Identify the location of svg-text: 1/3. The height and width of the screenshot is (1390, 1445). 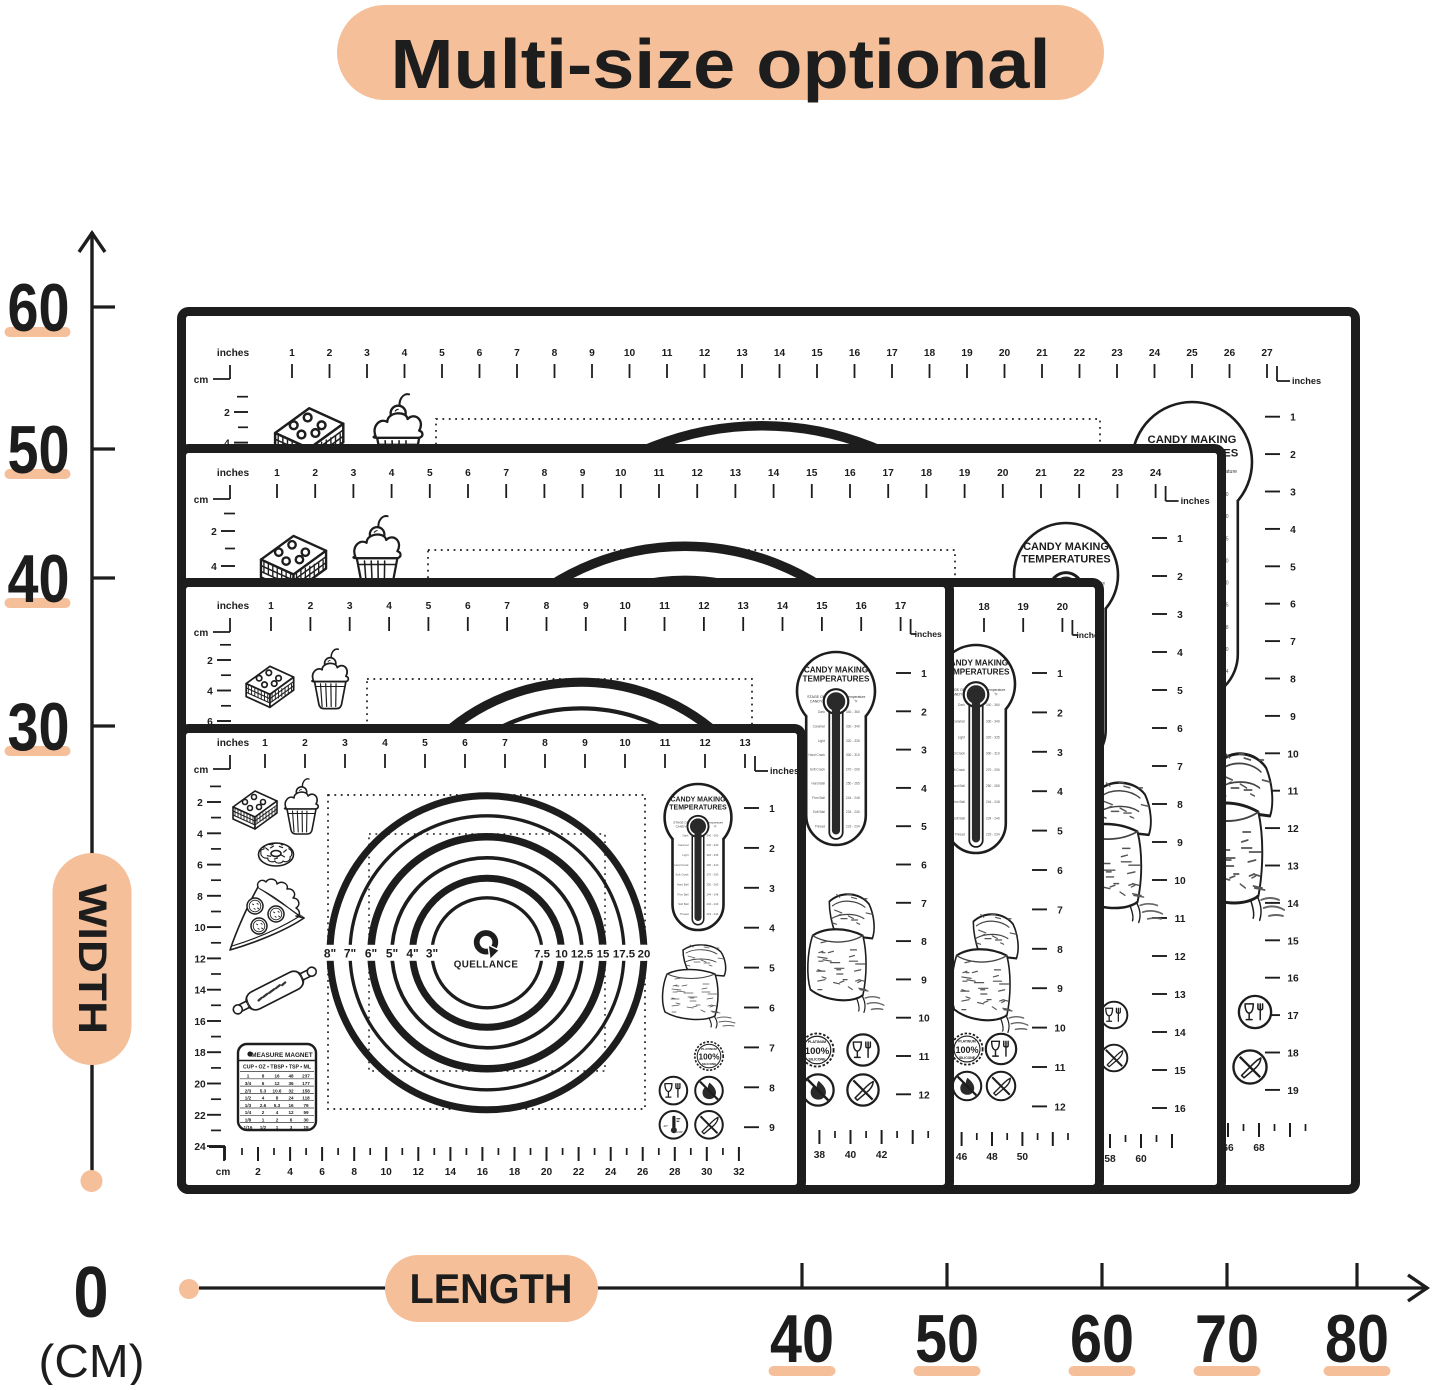
(248, 1105).